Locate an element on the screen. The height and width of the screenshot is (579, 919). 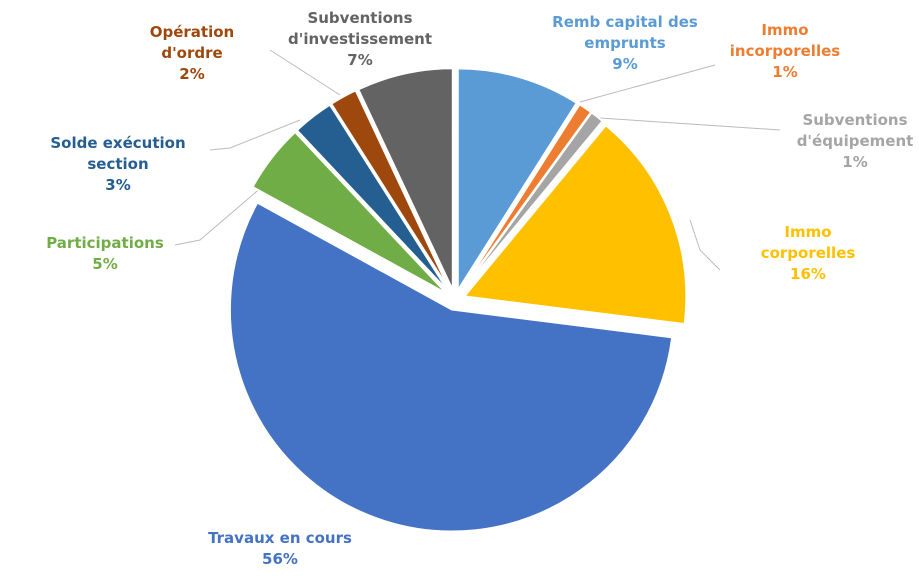
percent-label: 56% is located at coordinates (280, 559).